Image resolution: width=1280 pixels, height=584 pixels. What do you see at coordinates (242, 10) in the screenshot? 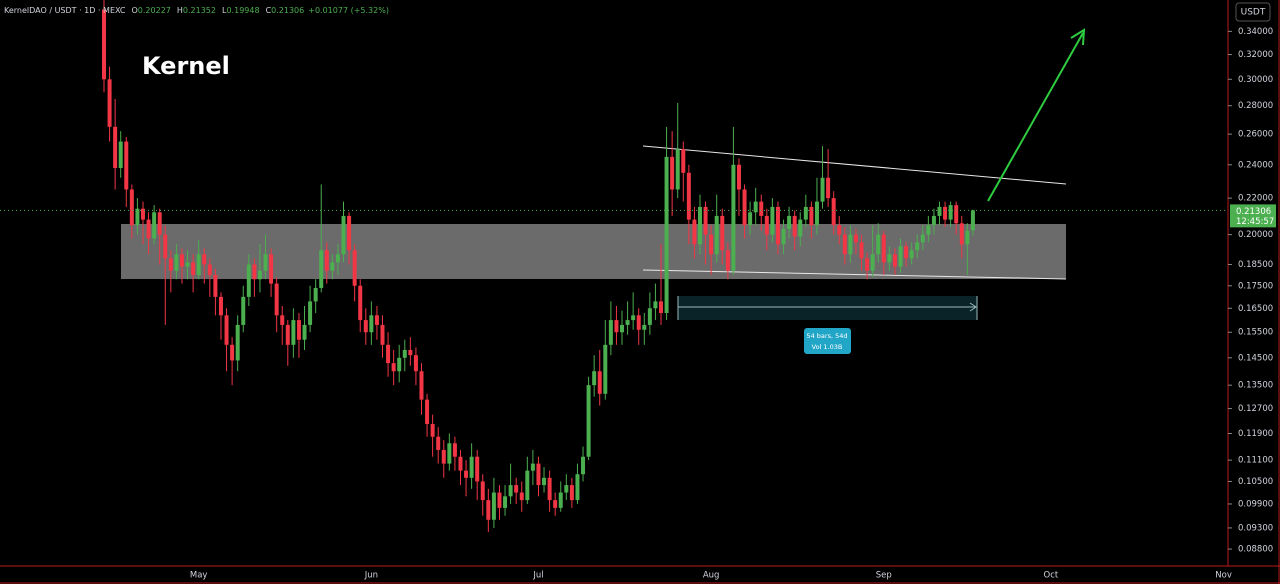
I see `ohlc-value: 0.19948` at bounding box center [242, 10].